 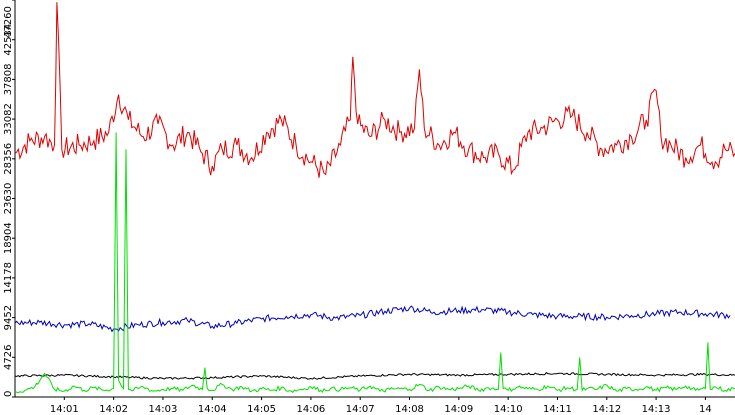 What do you see at coordinates (409, 409) in the screenshot?
I see `x-tick-label: 14:08` at bounding box center [409, 409].